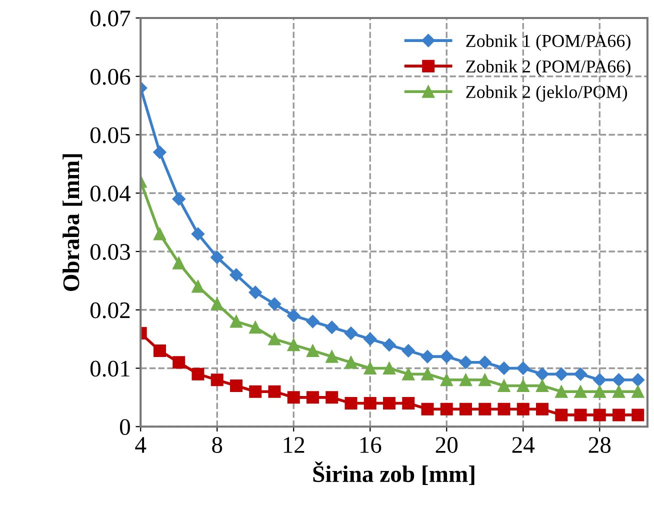 The image size is (654, 514). I want to click on x-tick-label: 28, so click(599, 445).